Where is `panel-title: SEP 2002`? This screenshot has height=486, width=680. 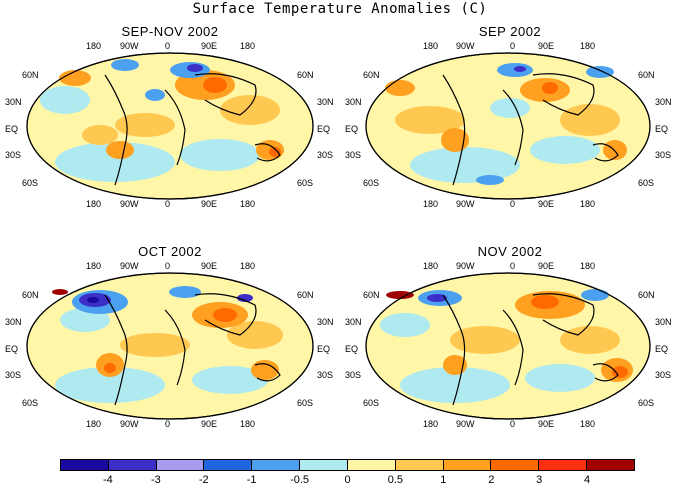
panel-title: SEP 2002 is located at coordinates (510, 31).